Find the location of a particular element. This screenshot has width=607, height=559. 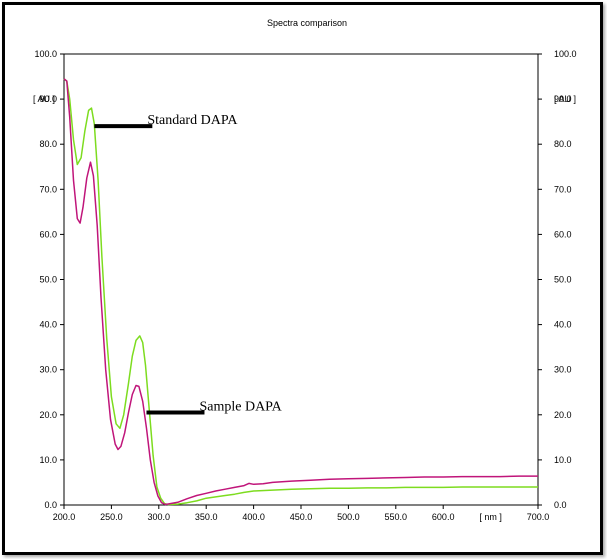

x-unit-label: [ nm ] is located at coordinates (490, 517).